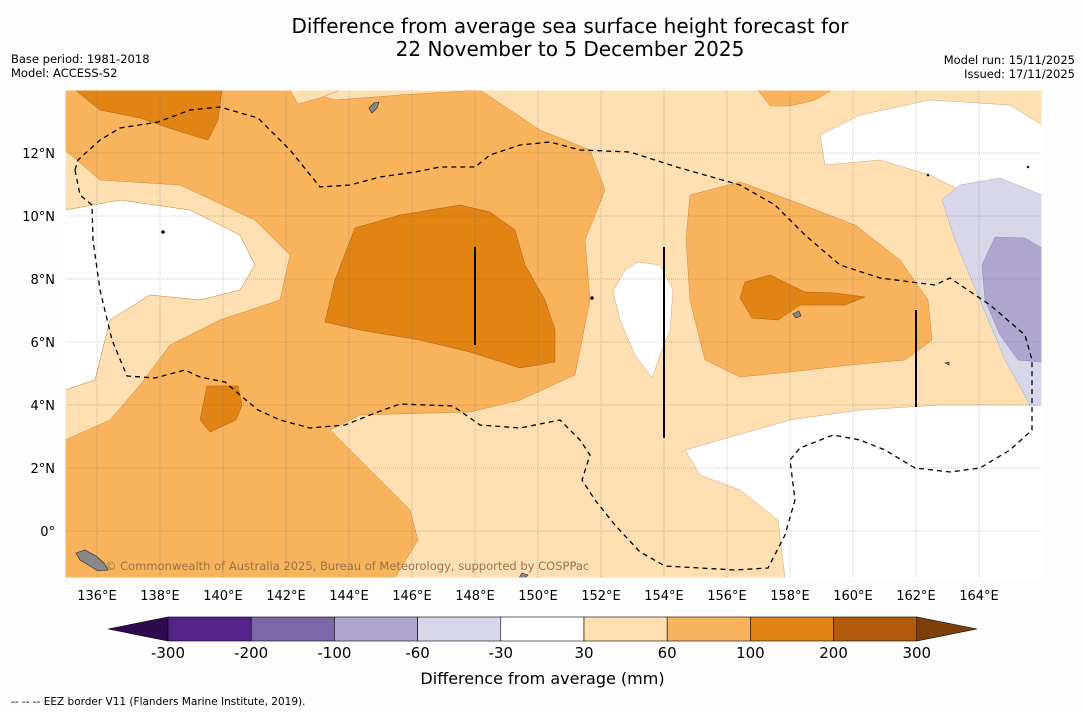 The image size is (1085, 713). I want to click on longitude-label: 136°E, so click(97, 596).